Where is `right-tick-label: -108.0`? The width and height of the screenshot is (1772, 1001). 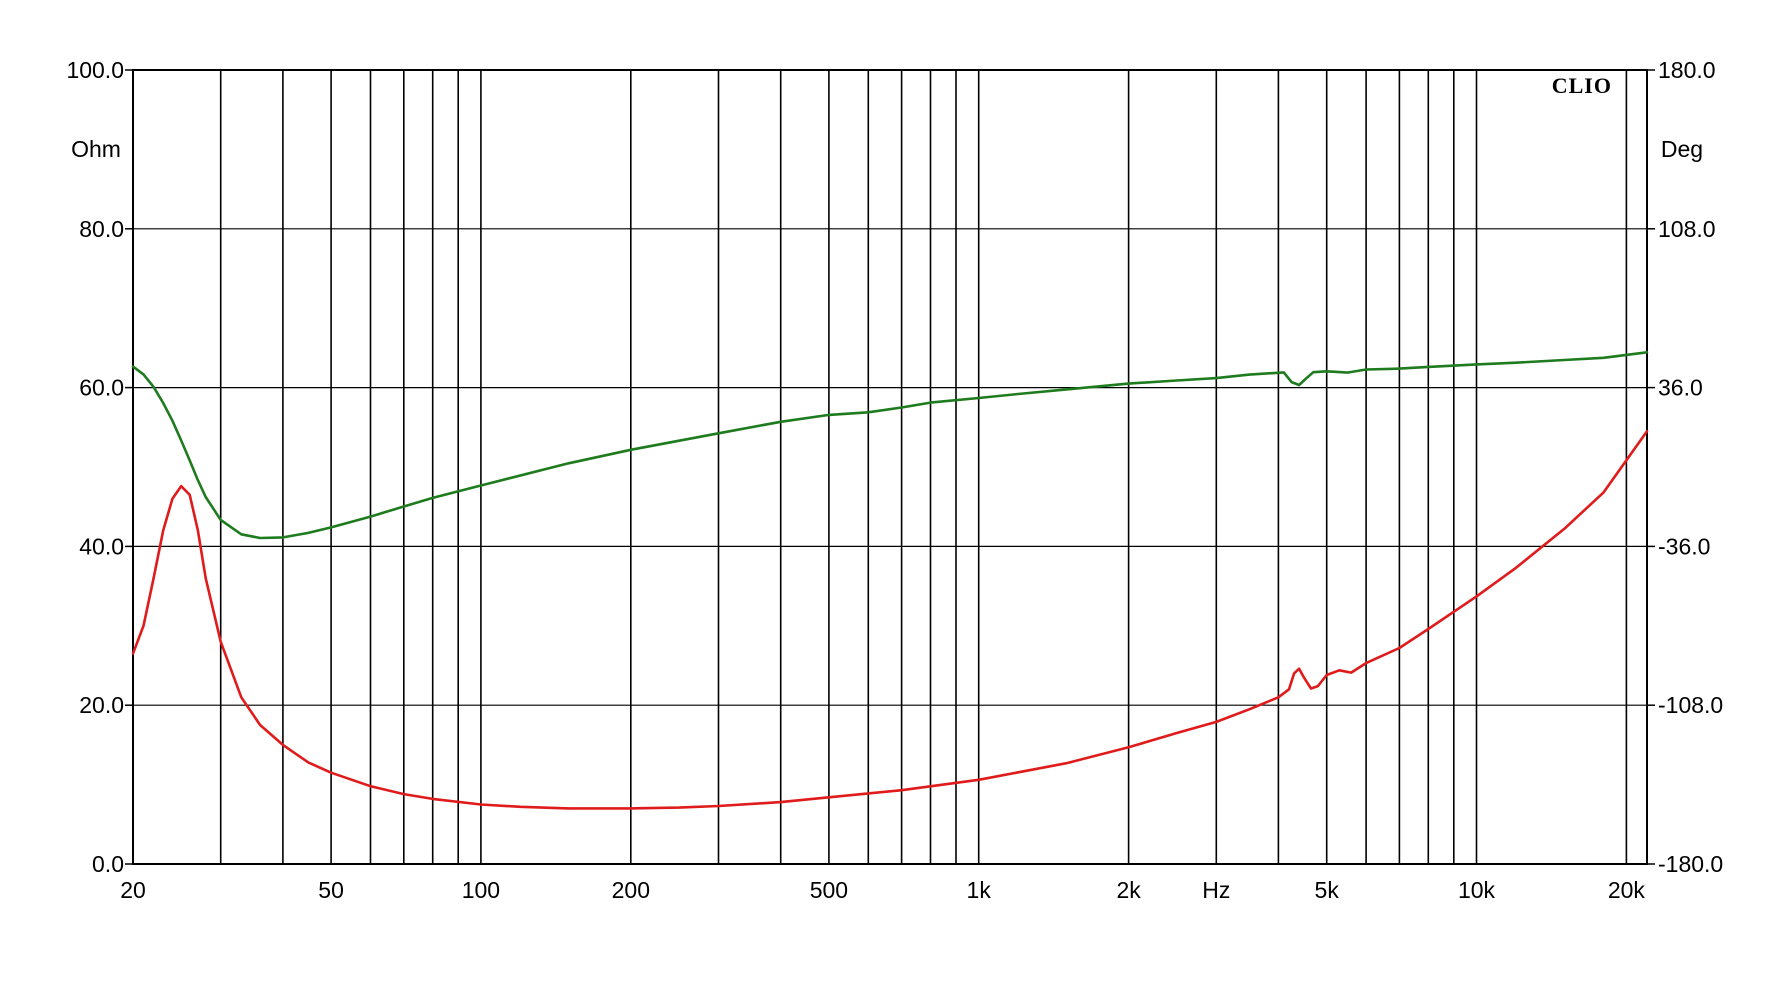
right-tick-label: -108.0 is located at coordinates (1690, 705).